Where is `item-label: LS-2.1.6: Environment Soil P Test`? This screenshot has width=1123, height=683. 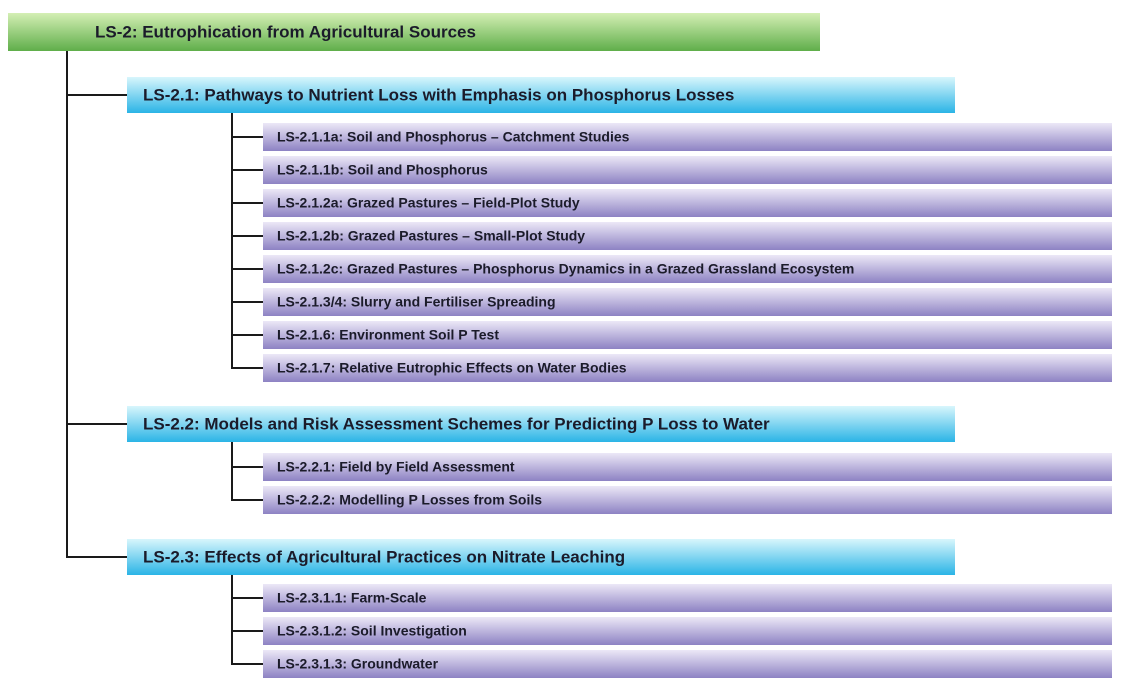 item-label: LS-2.1.6: Environment Soil P Test is located at coordinates (388, 335).